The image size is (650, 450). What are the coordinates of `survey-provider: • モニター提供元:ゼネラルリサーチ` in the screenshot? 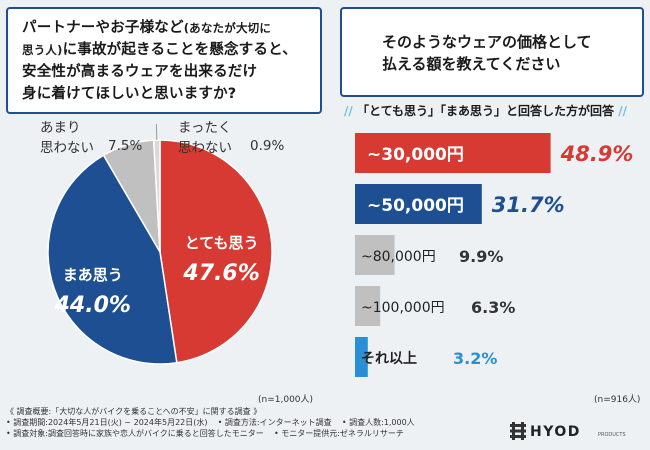 It's located at (338, 433).